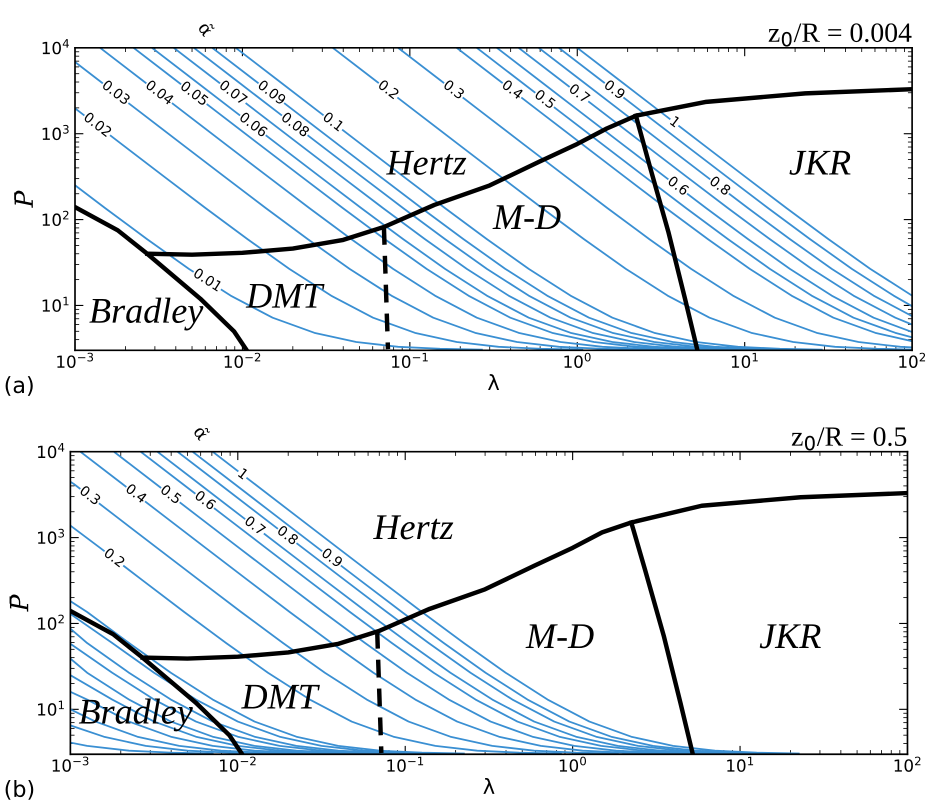 Image resolution: width=926 pixels, height=811 pixels. What do you see at coordinates (285, 296) in the screenshot?
I see `annotation: DMT` at bounding box center [285, 296].